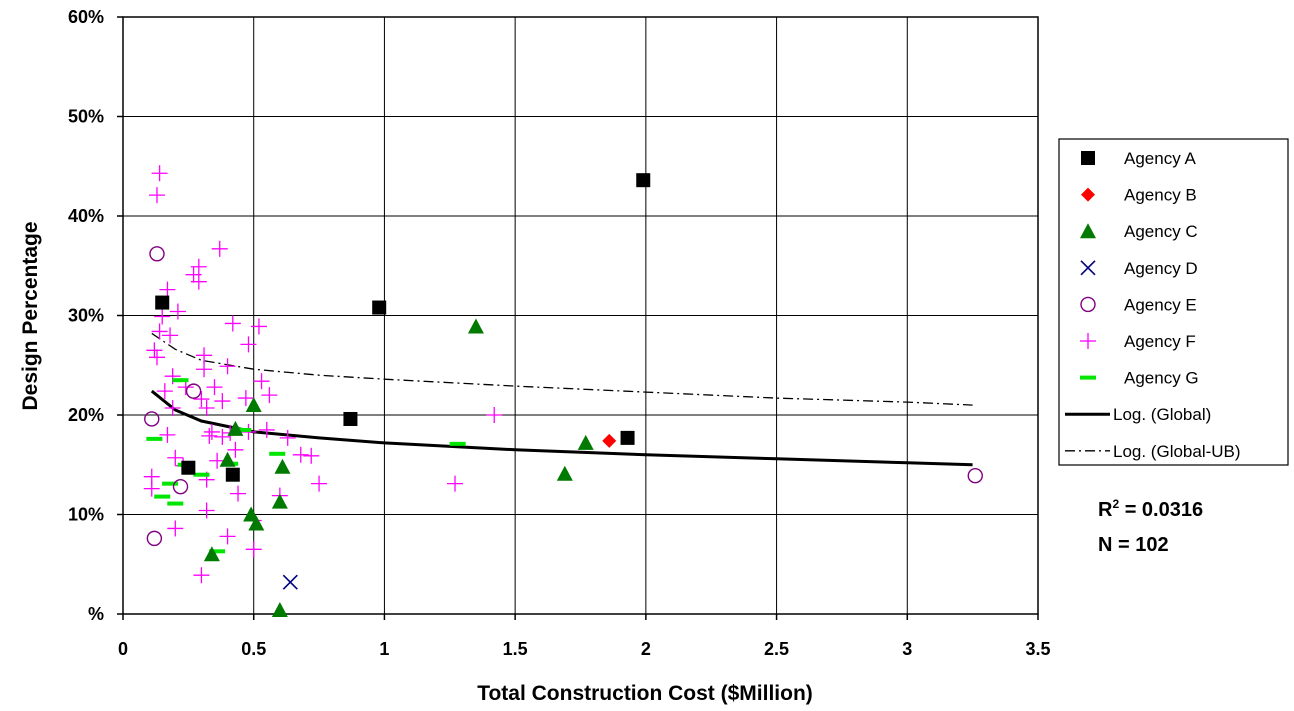 Image resolution: width=1294 pixels, height=711 pixels. Describe the element at coordinates (1037, 649) in the screenshot. I see `x-tick-label: 3.5` at that location.